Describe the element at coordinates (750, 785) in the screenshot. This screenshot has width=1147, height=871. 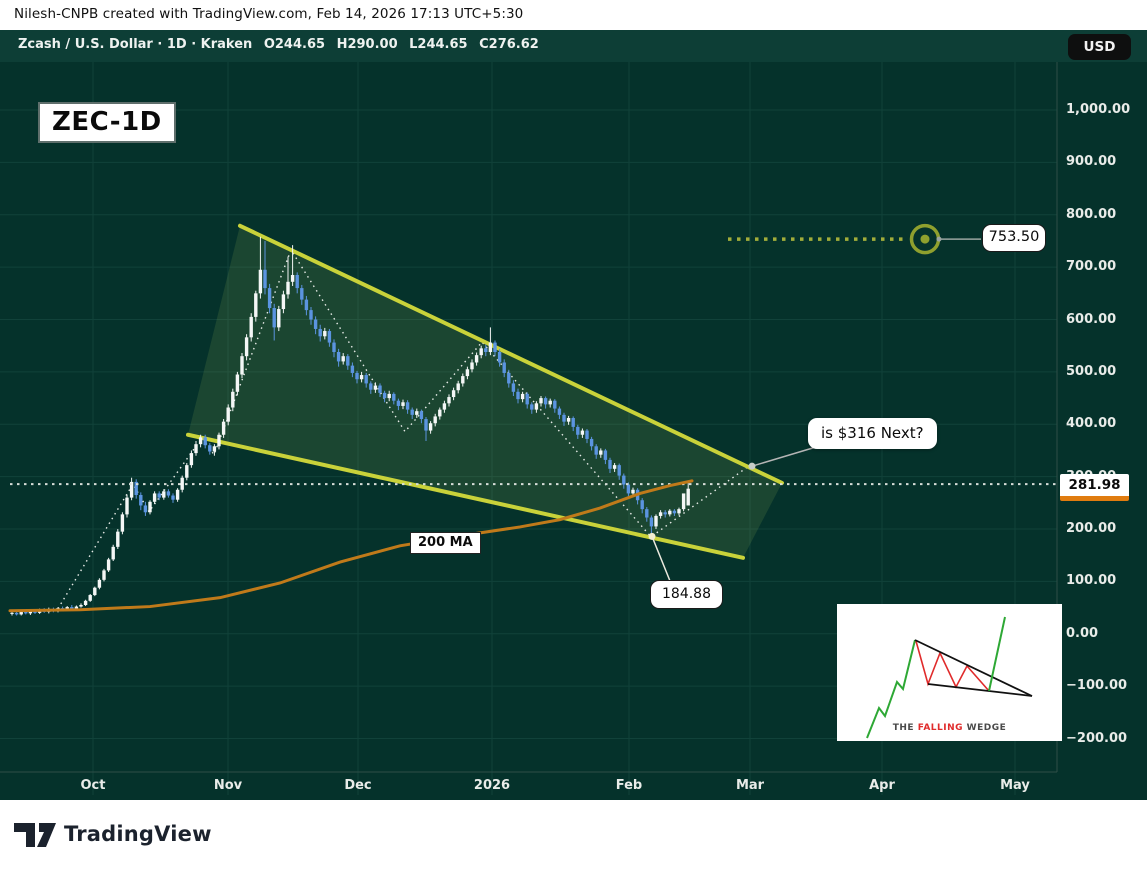
I see `time-tick-label: Mar` at that location.